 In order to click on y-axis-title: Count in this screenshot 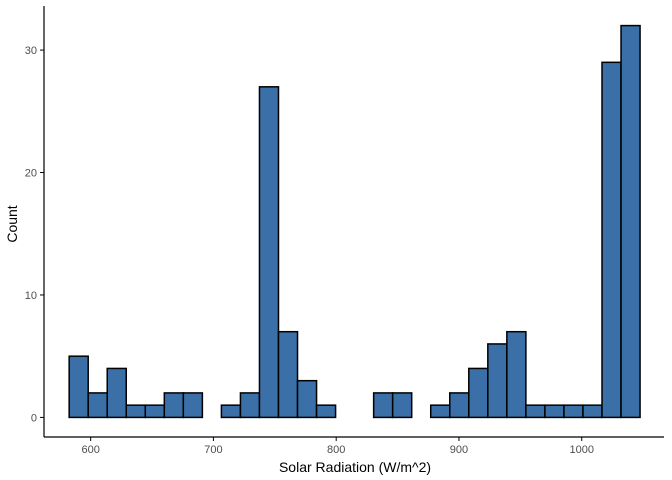, I will do `click(12, 223)`.